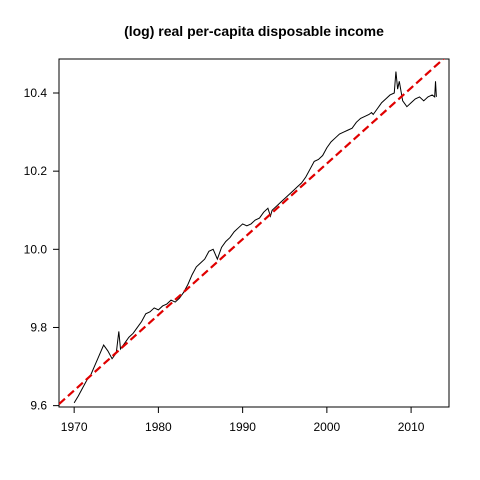 The width and height of the screenshot is (480, 480). What do you see at coordinates (36, 171) in the screenshot?
I see `y-tick-label: 10.2` at bounding box center [36, 171].